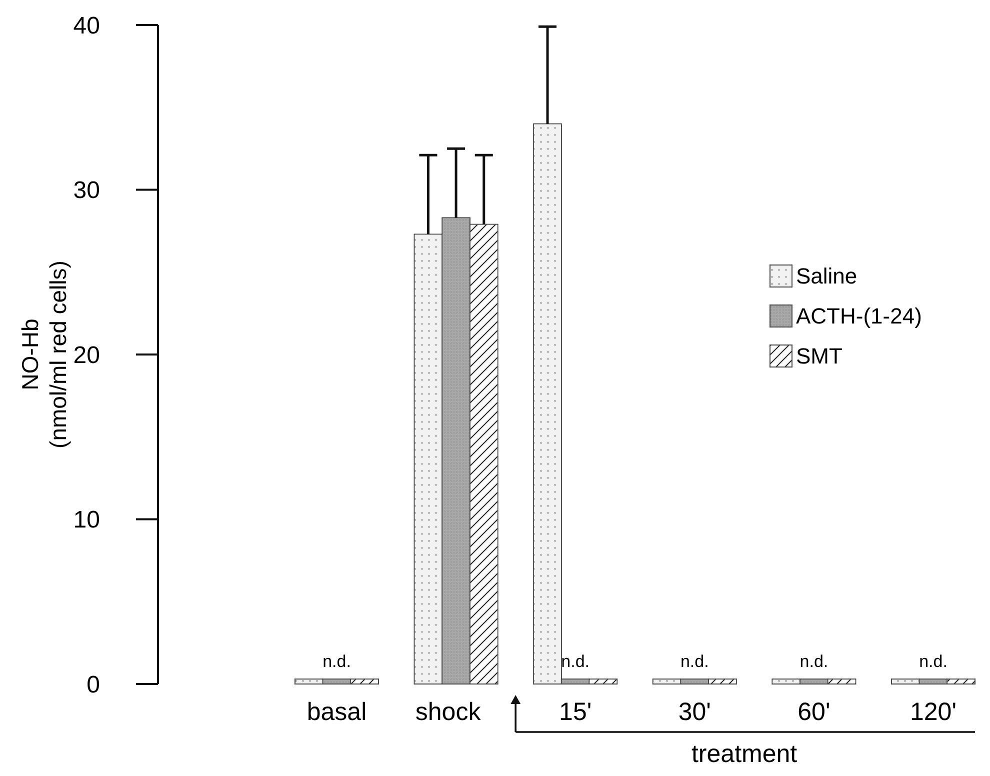 The width and height of the screenshot is (990, 776). Describe the element at coordinates (827, 276) in the screenshot. I see `legend-label: Saline` at that location.